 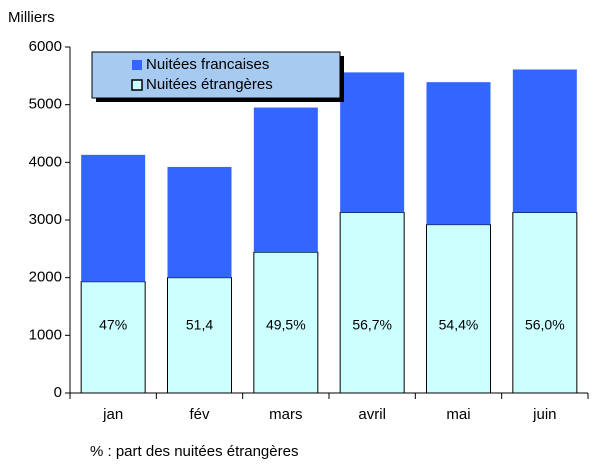 What do you see at coordinates (458, 414) in the screenshot?
I see `x-tick-label: mai` at bounding box center [458, 414].